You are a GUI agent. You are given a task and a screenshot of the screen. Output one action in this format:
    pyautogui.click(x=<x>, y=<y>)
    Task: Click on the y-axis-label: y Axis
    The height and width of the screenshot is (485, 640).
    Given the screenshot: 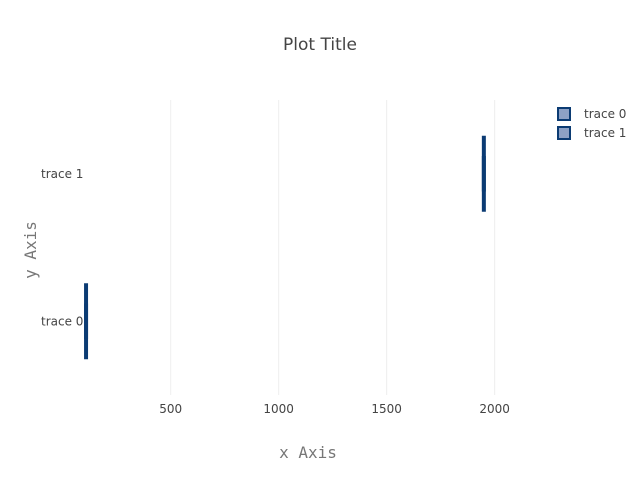 What is the action you would take?
    pyautogui.click(x=30, y=250)
    